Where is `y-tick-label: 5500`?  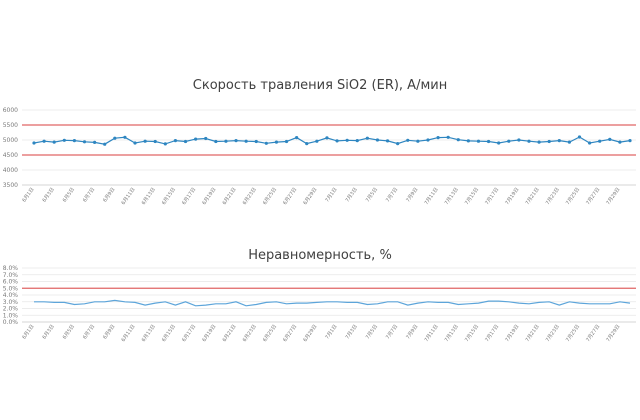 y-tick-label: 5500 is located at coordinates (10, 125).